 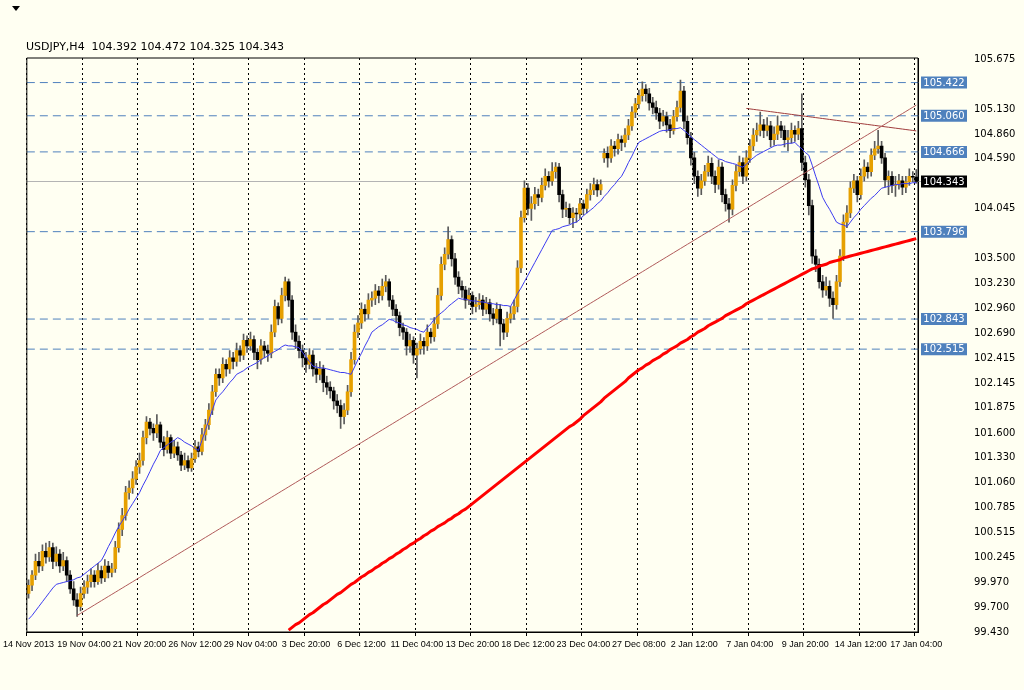 I want to click on ref-line-label: 105.422, so click(x=944, y=82).